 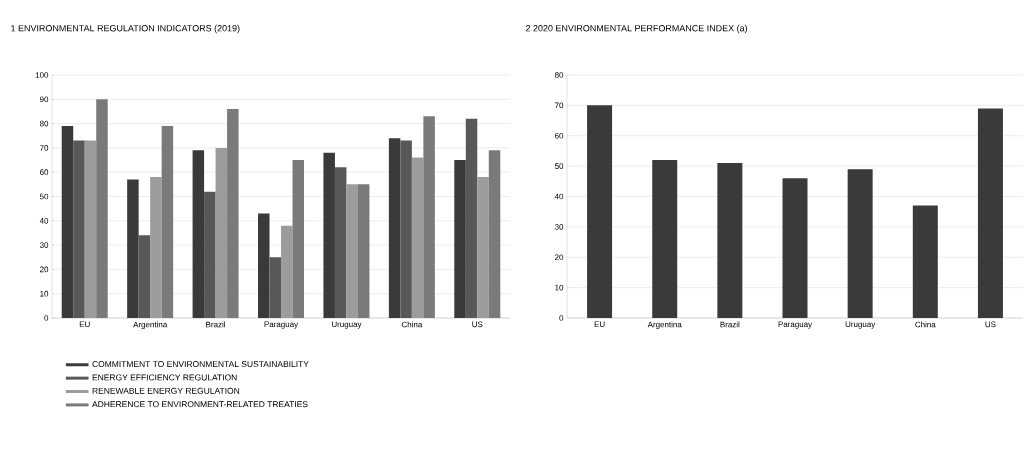 What do you see at coordinates (166, 390) in the screenshot?
I see `legend-label: RENEWABLE ENERGY REGULATION` at bounding box center [166, 390].